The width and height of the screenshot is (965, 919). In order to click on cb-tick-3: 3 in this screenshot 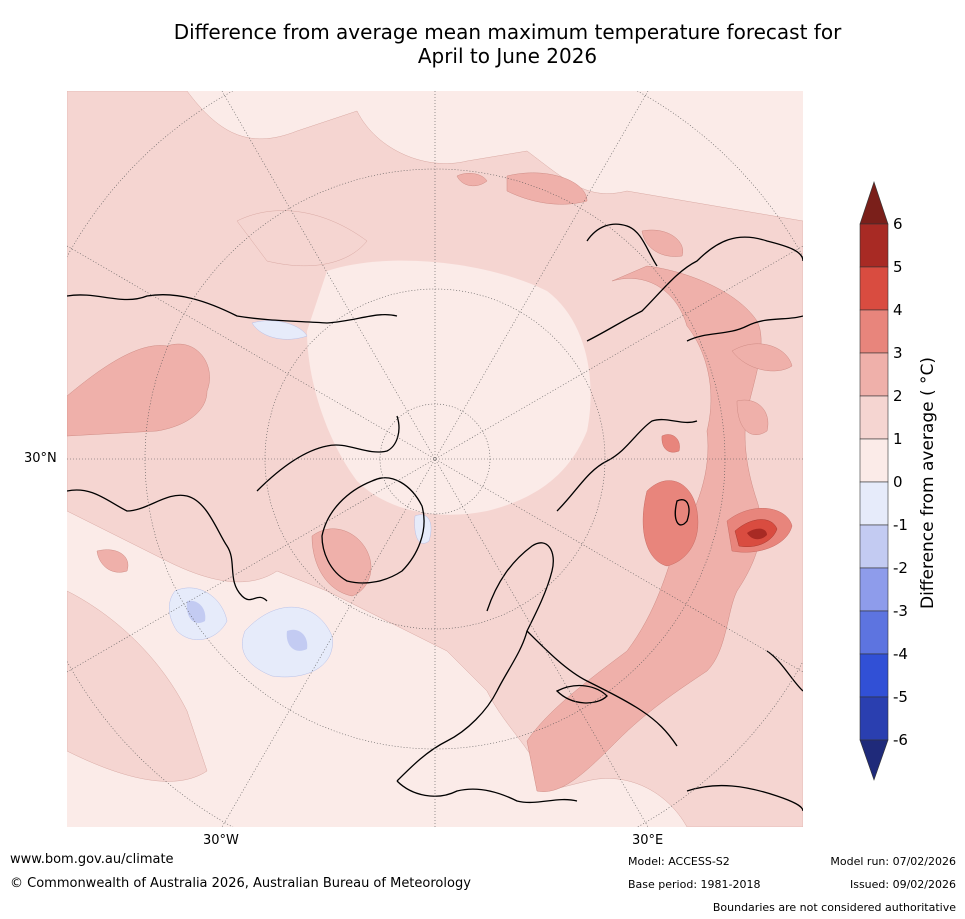, I will do `click(898, 353)`.